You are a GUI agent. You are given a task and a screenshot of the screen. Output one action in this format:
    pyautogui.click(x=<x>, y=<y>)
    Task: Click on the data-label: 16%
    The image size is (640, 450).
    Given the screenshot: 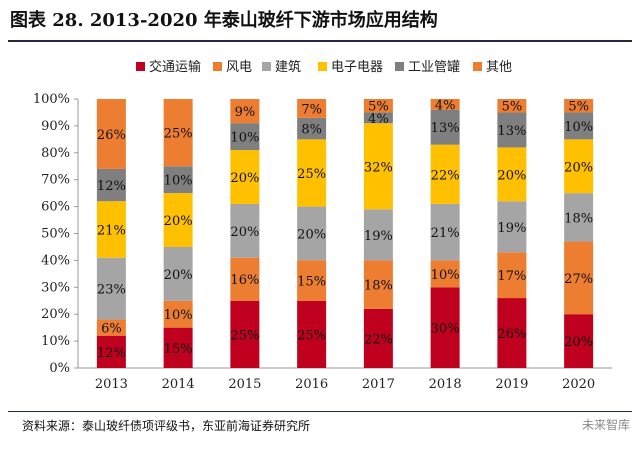 What is the action you would take?
    pyautogui.click(x=244, y=280)
    